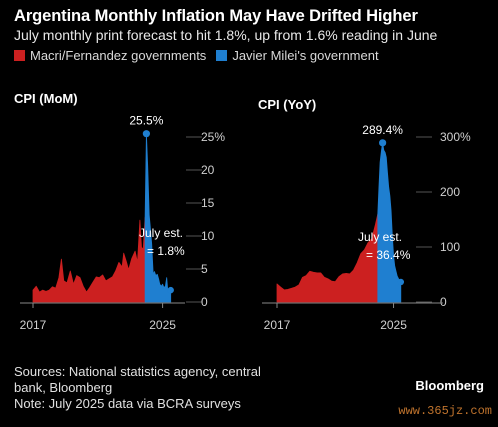  What do you see at coordinates (393, 325) in the screenshot?
I see `x-tick-label-yoy: 2025` at bounding box center [393, 325].